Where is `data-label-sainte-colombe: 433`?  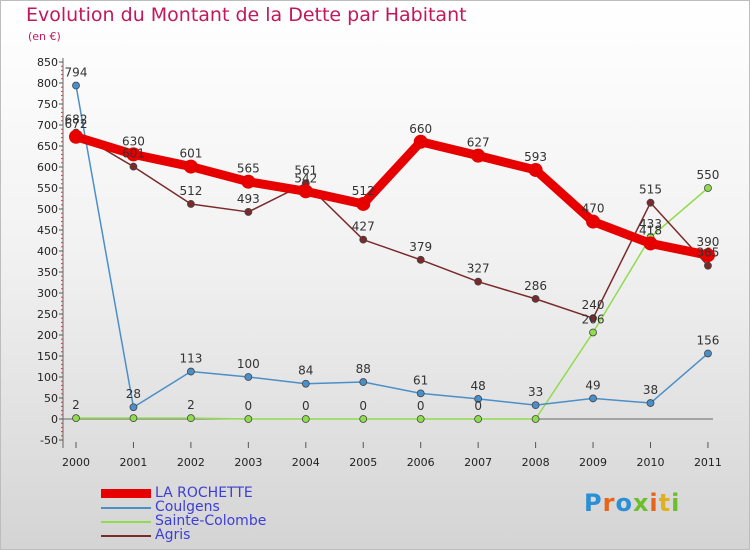 data-label-sainte-colombe: 433 is located at coordinates (650, 224).